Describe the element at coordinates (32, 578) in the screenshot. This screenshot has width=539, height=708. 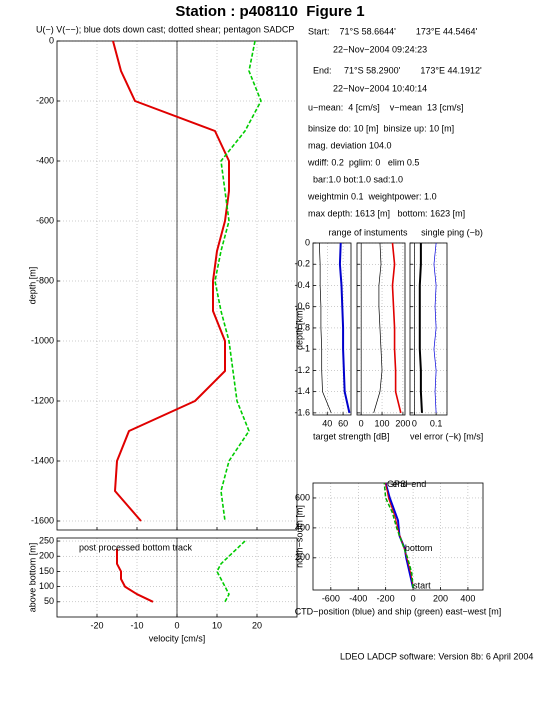
I see `y-axis-label: above bottom [m]` at that location.